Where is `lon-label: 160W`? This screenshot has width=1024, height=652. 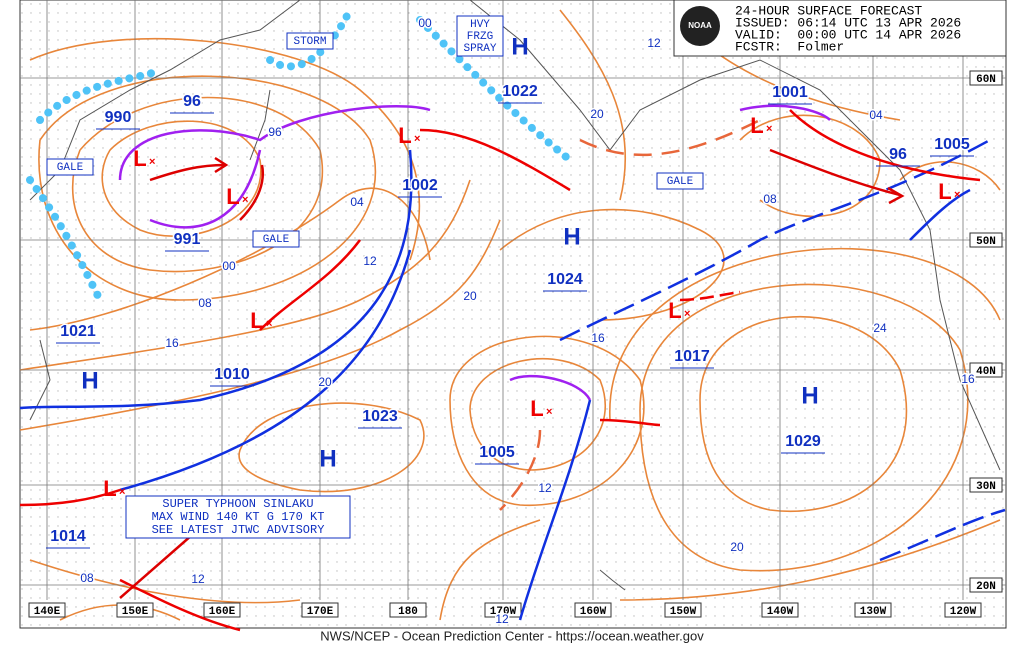
lon-label: 160W is located at coordinates (593, 612).